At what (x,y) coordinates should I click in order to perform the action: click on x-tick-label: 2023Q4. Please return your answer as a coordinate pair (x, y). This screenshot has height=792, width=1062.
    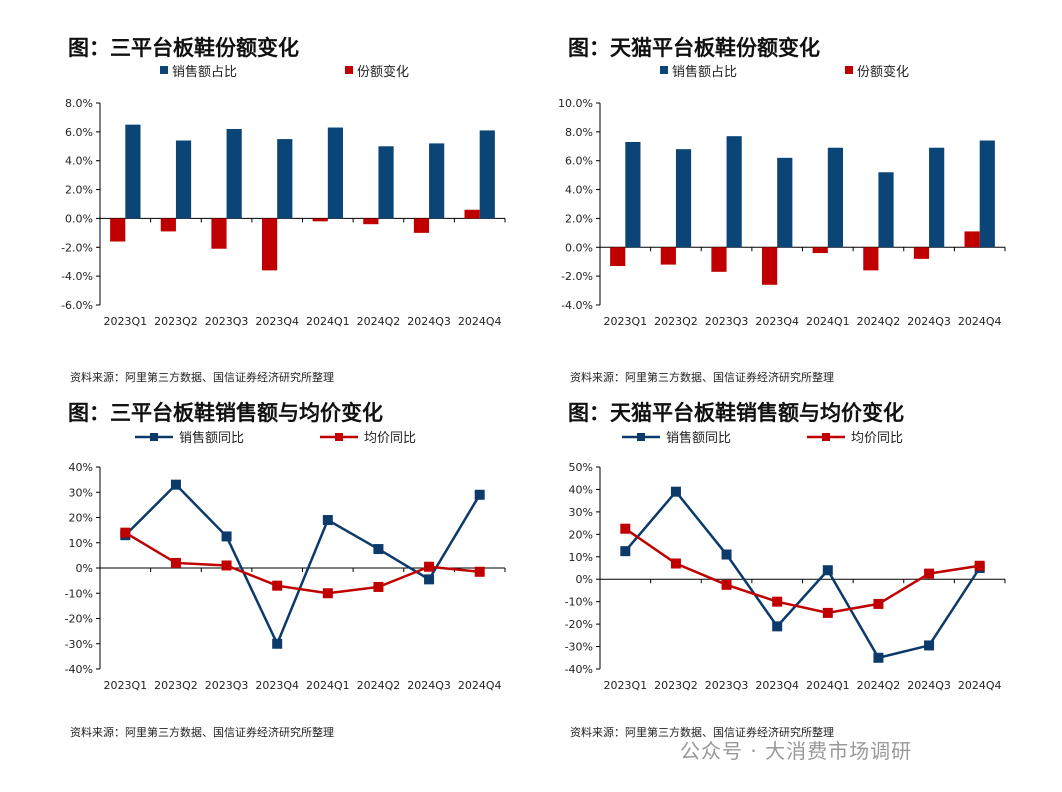
    Looking at the image, I should click on (777, 685).